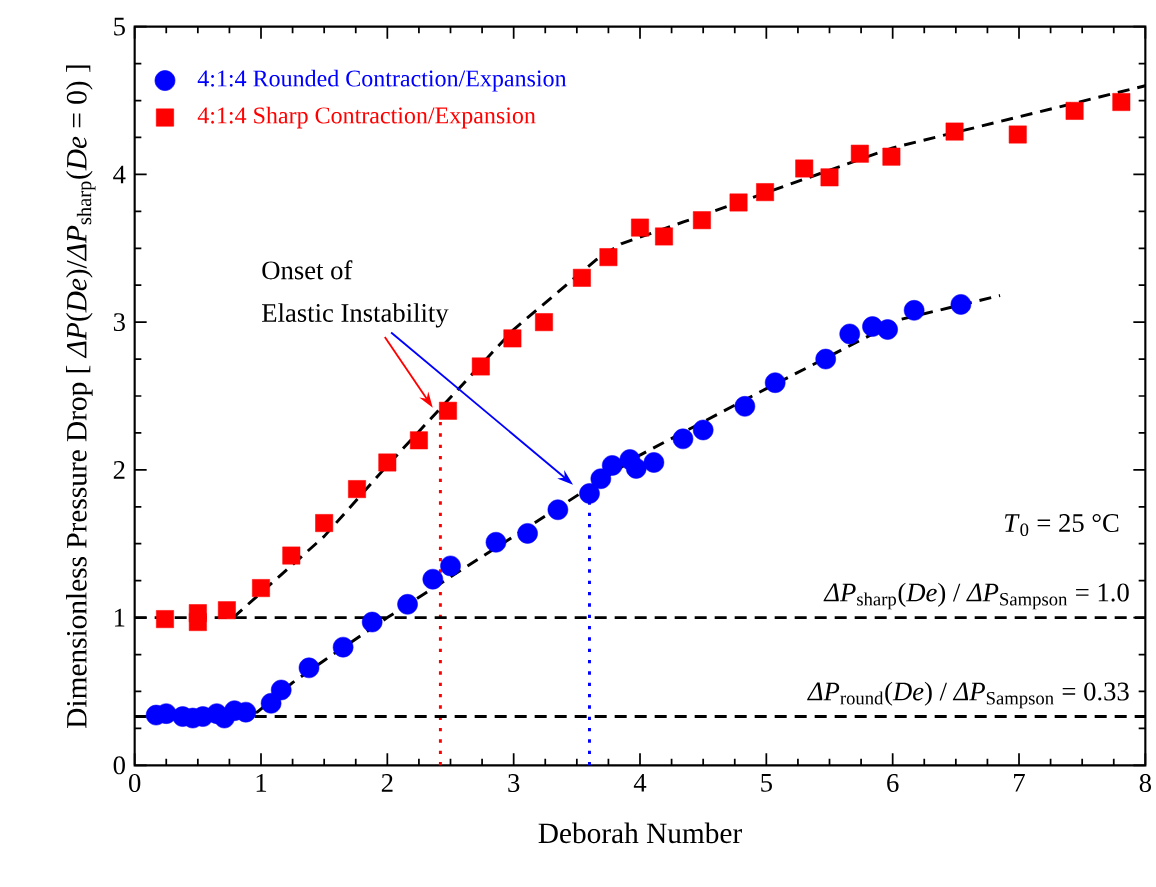 The height and width of the screenshot is (887, 1156). What do you see at coordinates (261, 783) in the screenshot?
I see `x-tick-label: 1` at bounding box center [261, 783].